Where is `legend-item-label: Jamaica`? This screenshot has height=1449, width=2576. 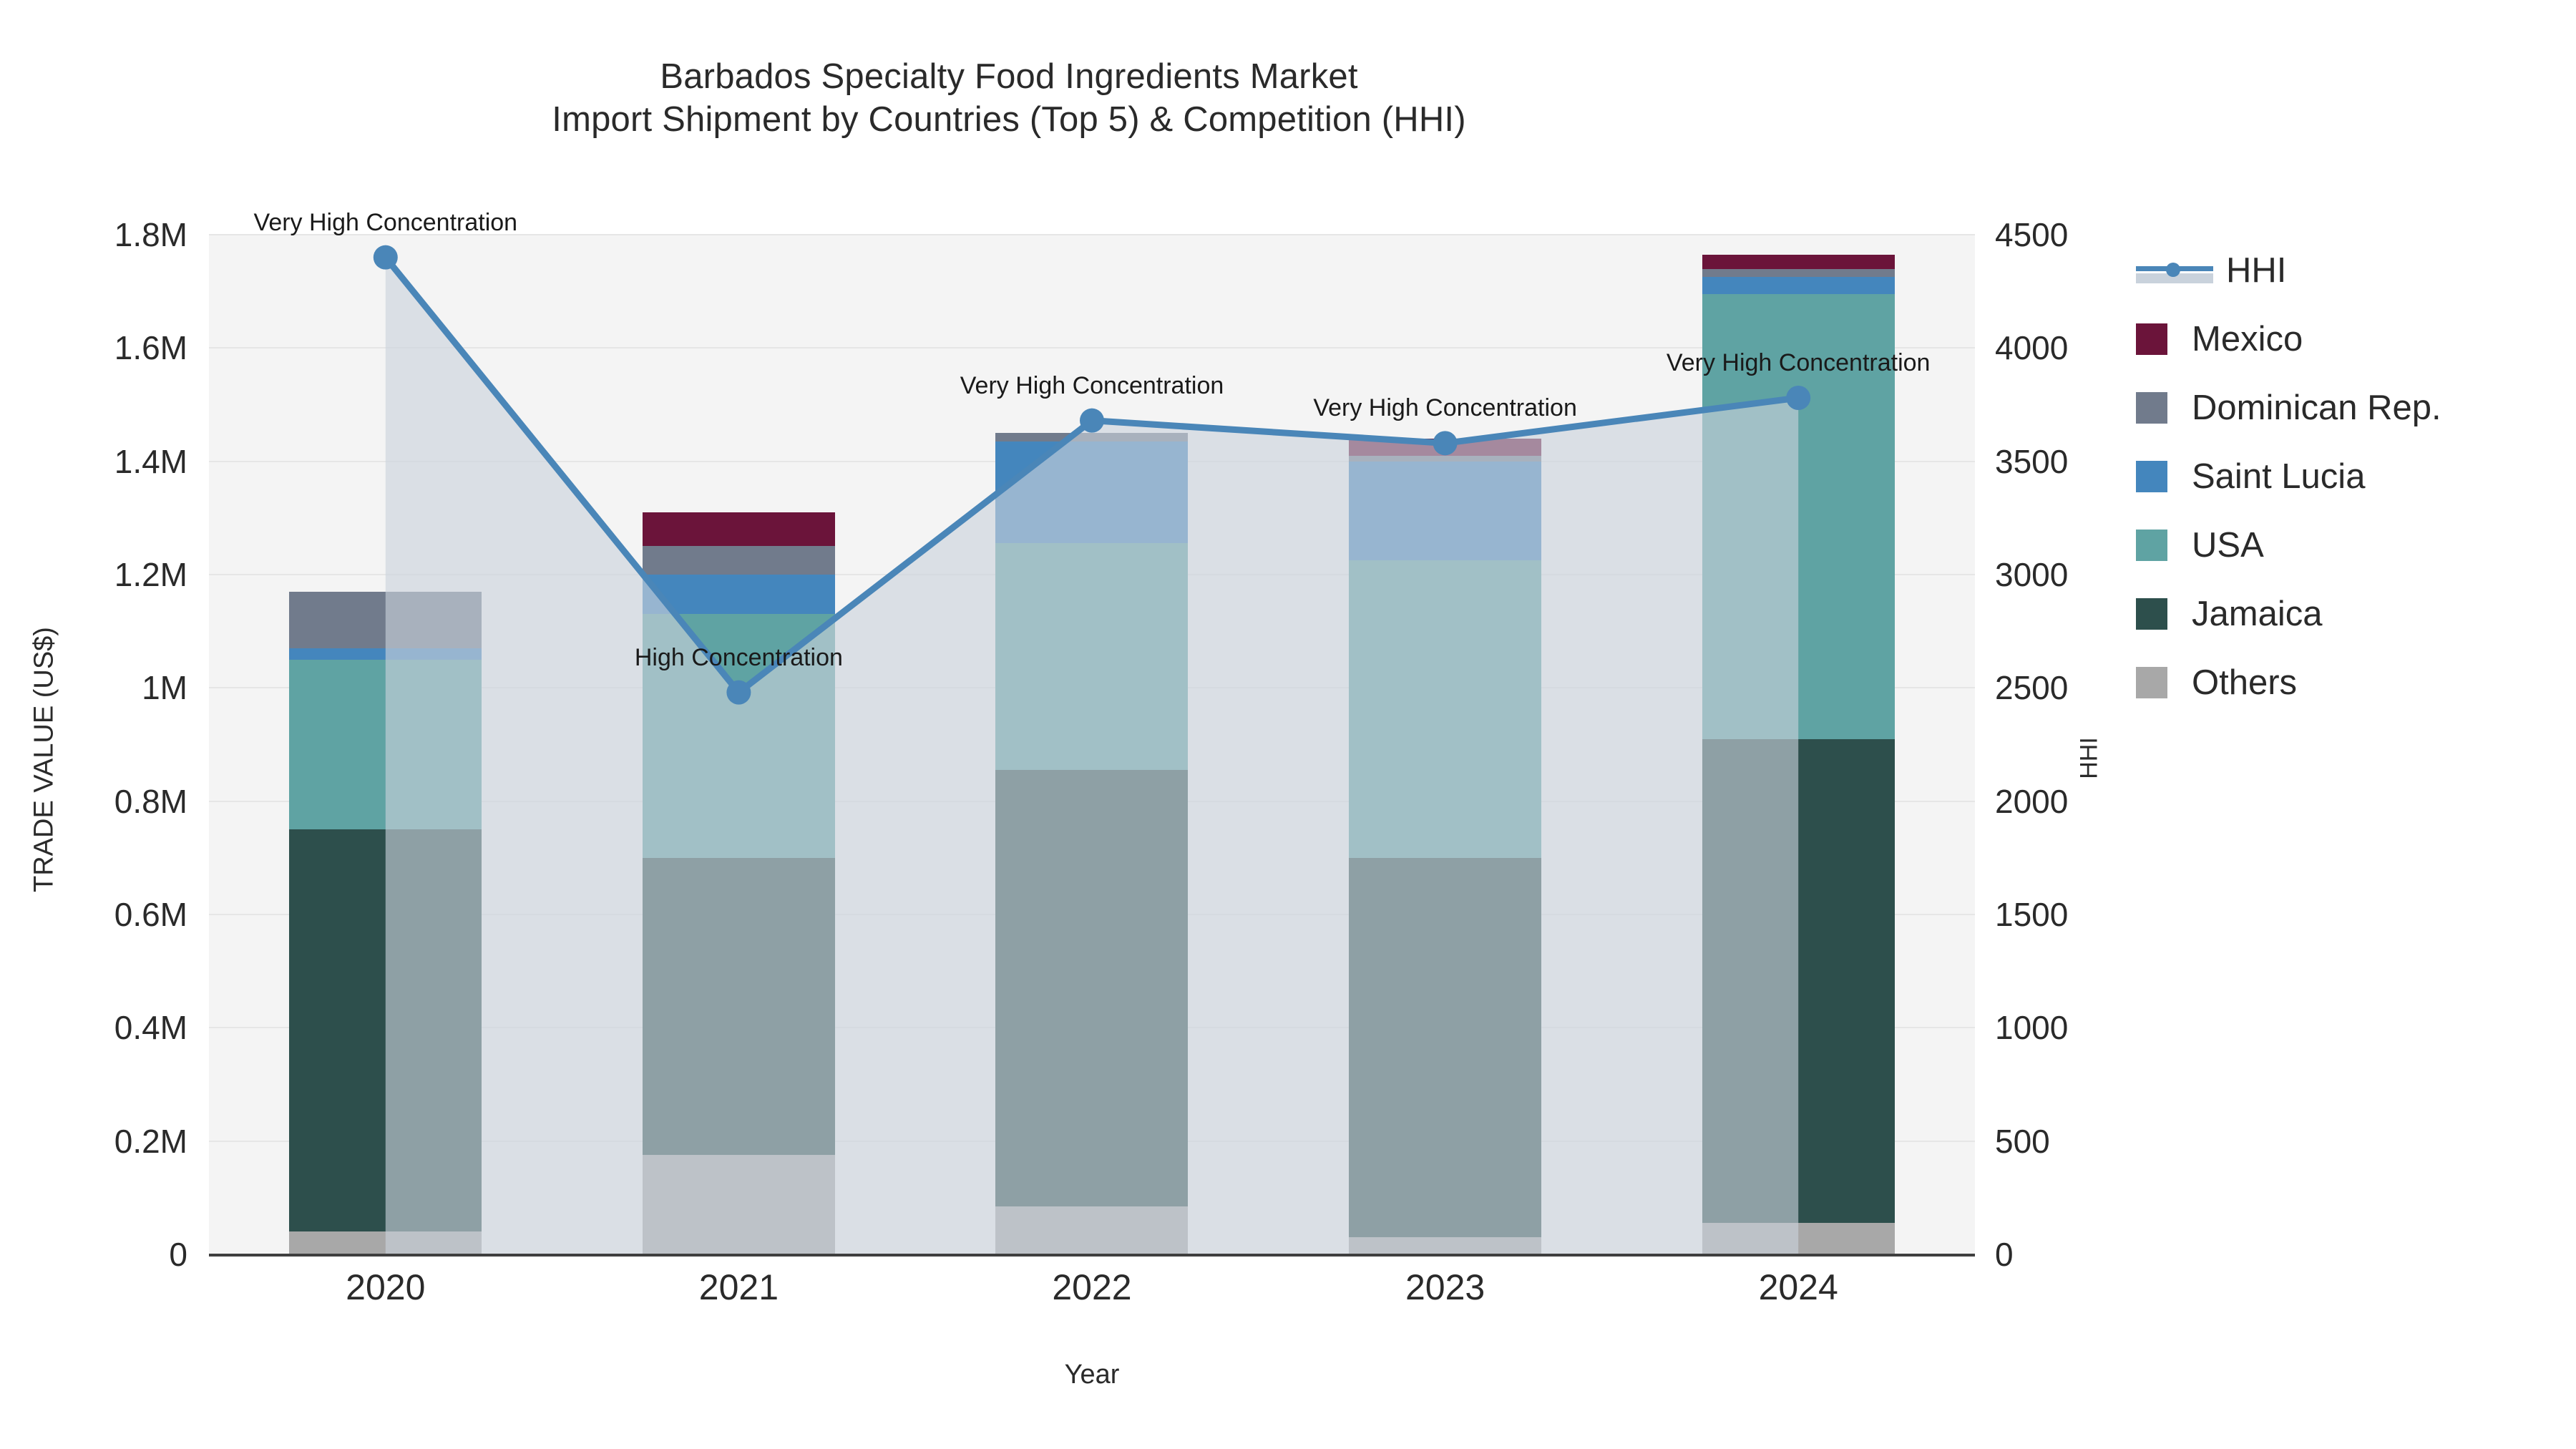
legend-item-label: Jamaica is located at coordinates (2257, 613).